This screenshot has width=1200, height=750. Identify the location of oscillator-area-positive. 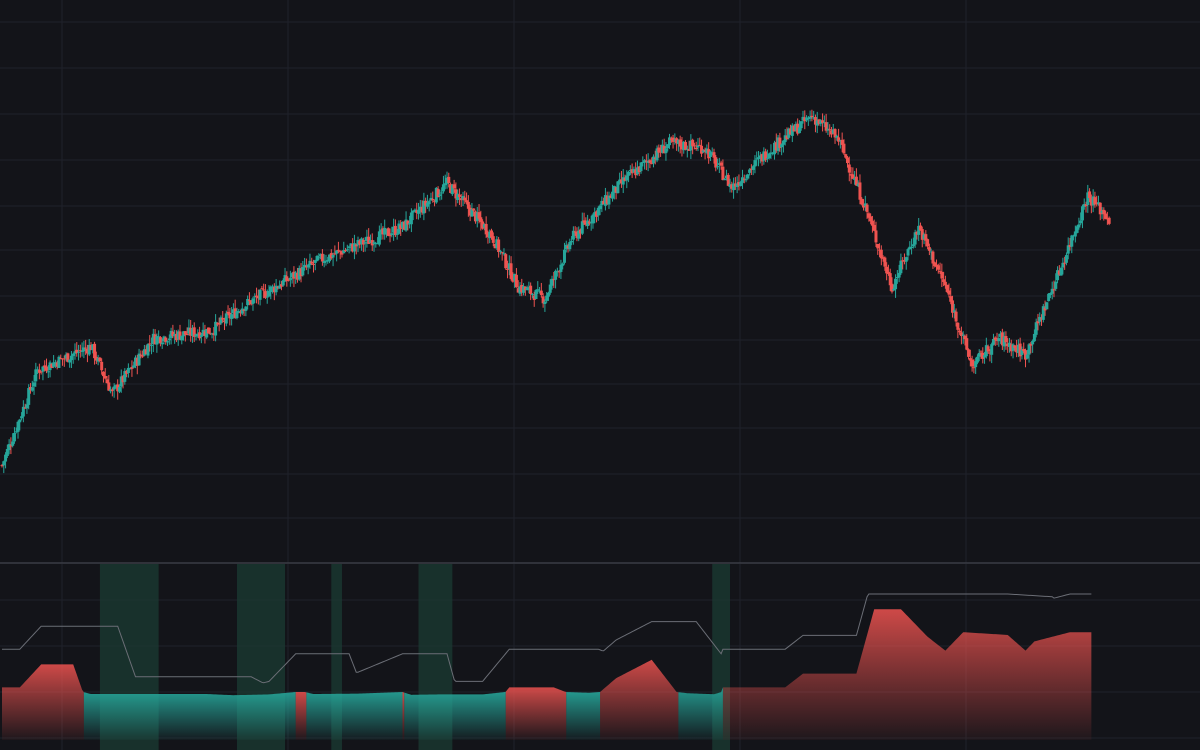
(536, 713).